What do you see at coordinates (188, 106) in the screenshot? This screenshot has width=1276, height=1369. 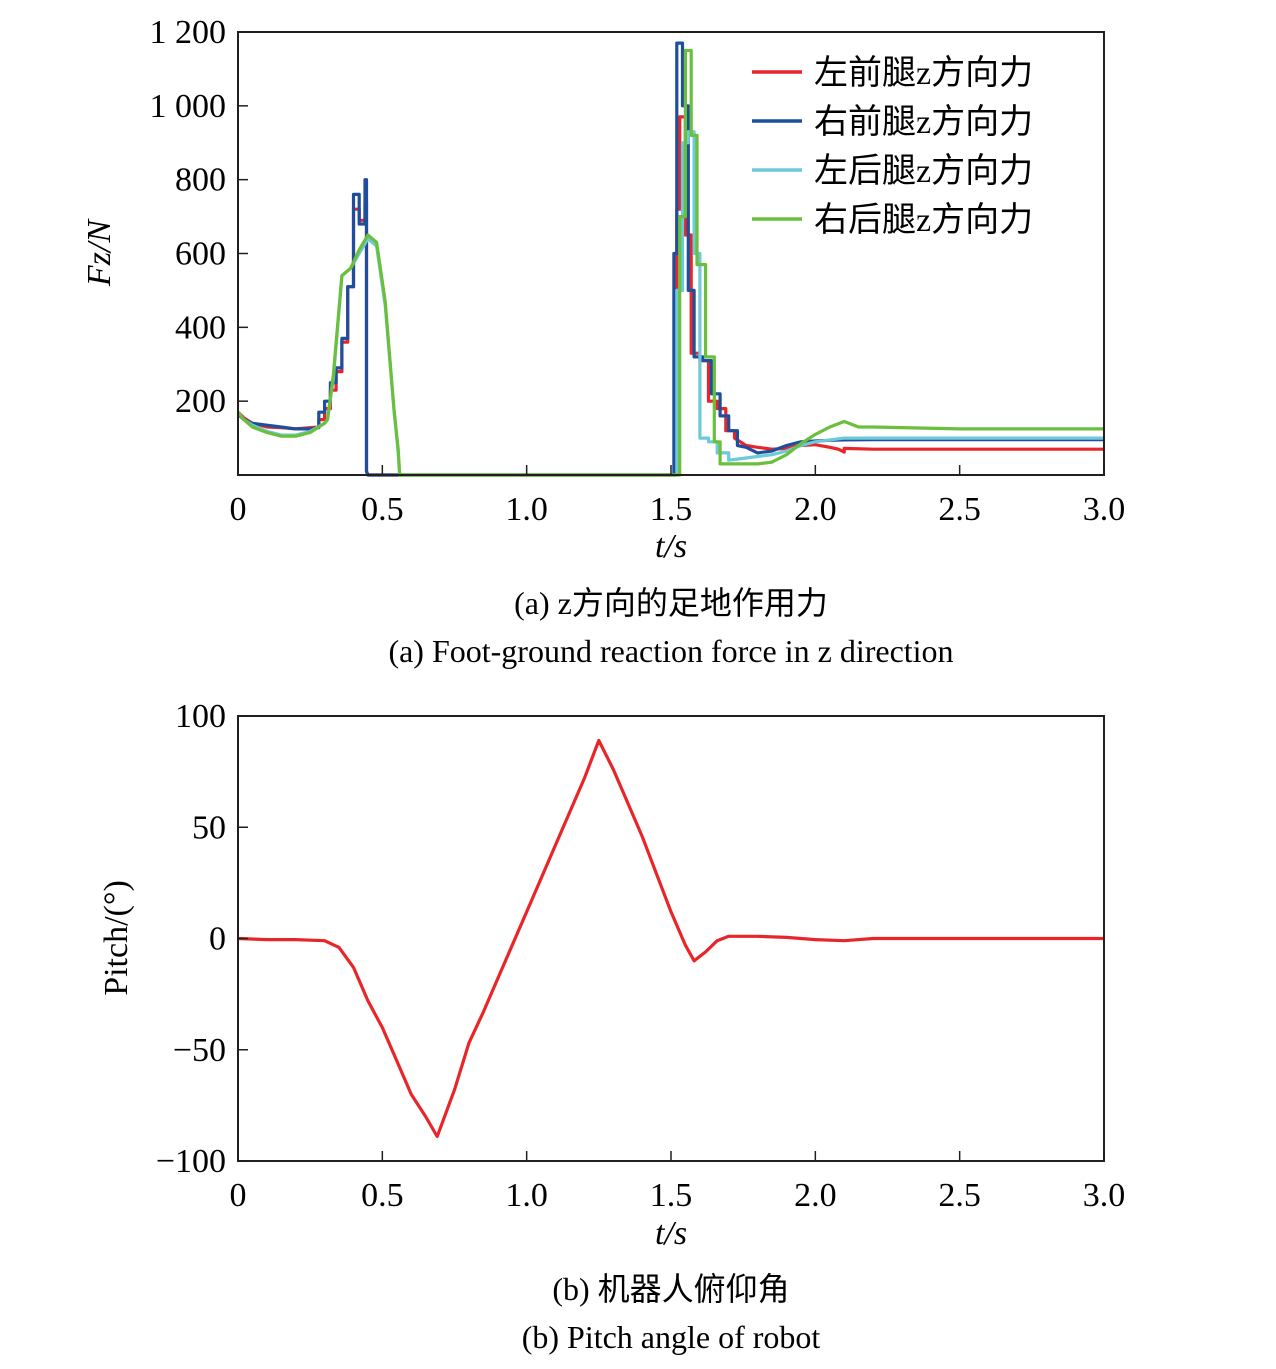 I see `chart-a-y-tick-label: 1 000` at bounding box center [188, 106].